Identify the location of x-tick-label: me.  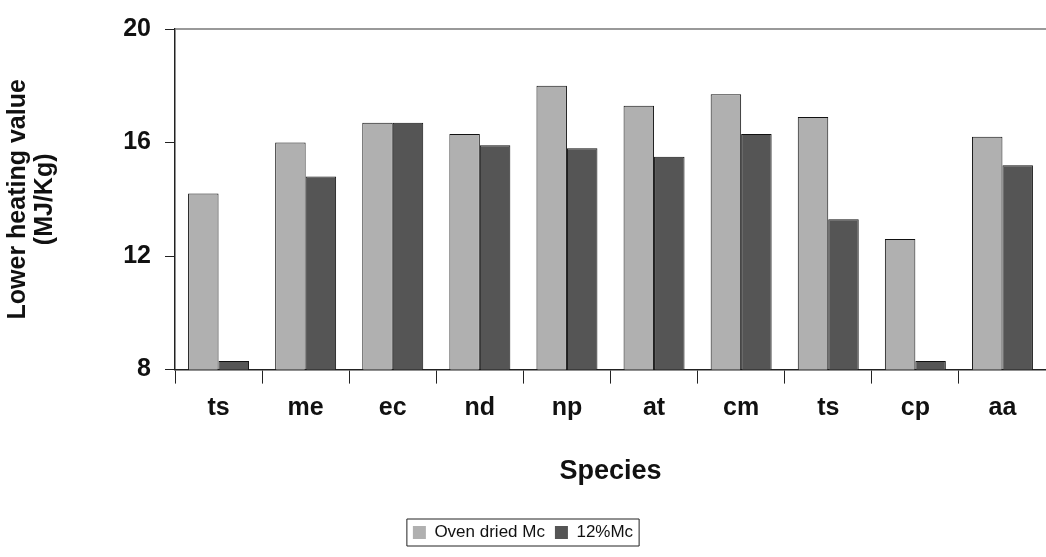
(305, 406).